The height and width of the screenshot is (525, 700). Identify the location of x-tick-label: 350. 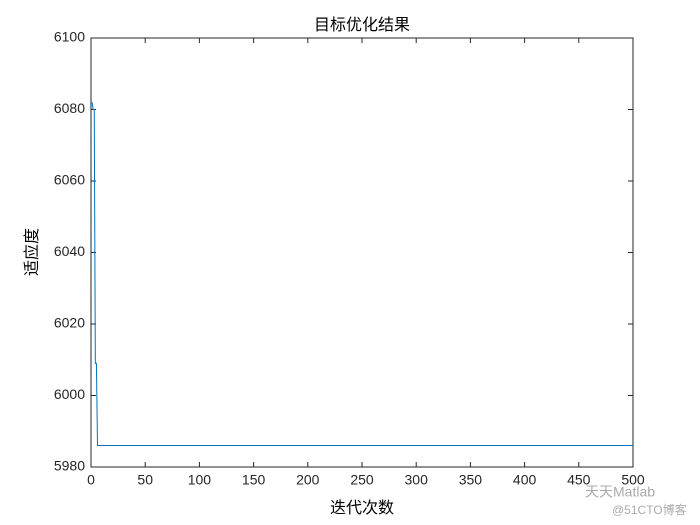
(471, 480).